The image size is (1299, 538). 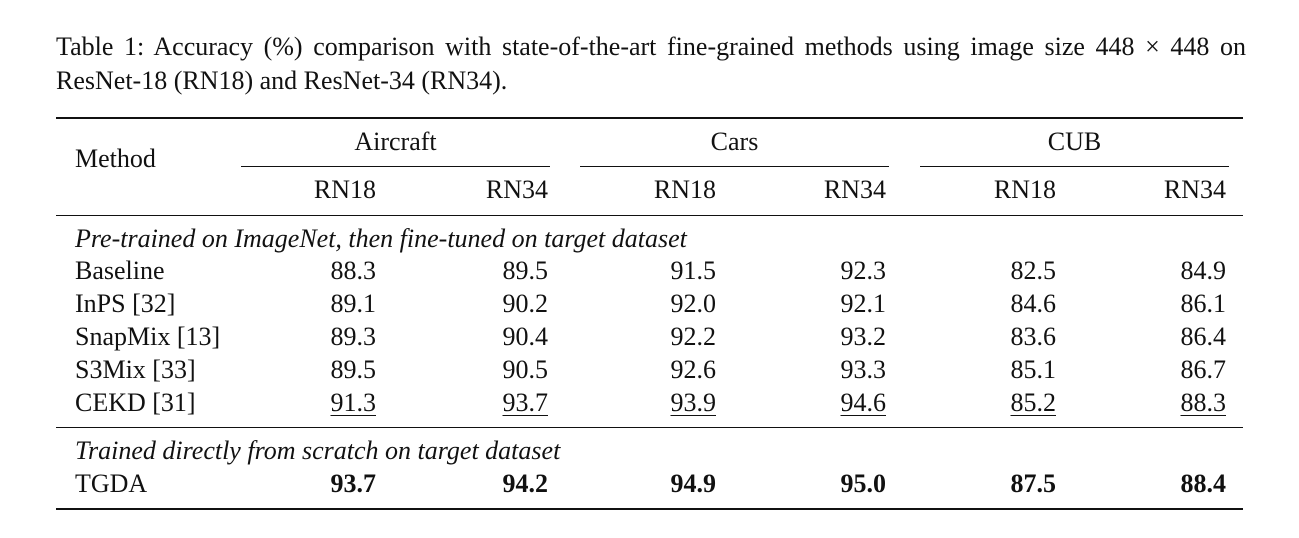 I want to click on table-cell-value: 89.1, so click(x=353, y=303).